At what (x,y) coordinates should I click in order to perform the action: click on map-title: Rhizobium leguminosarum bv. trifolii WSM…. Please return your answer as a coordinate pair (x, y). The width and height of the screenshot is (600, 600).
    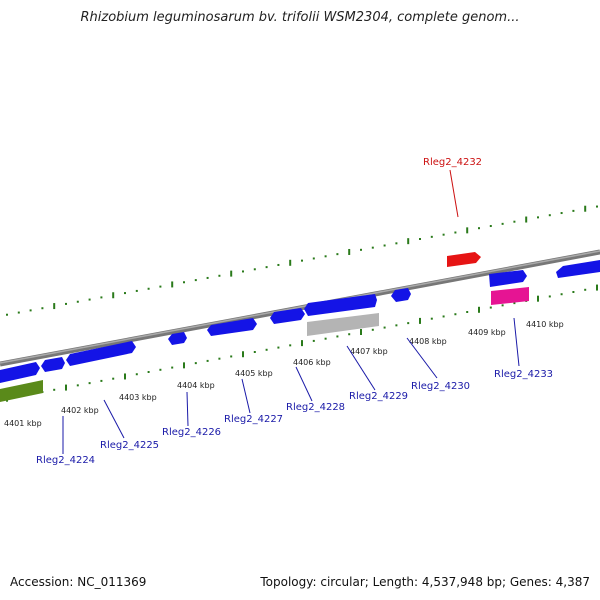
    Looking at the image, I should click on (300, 17).